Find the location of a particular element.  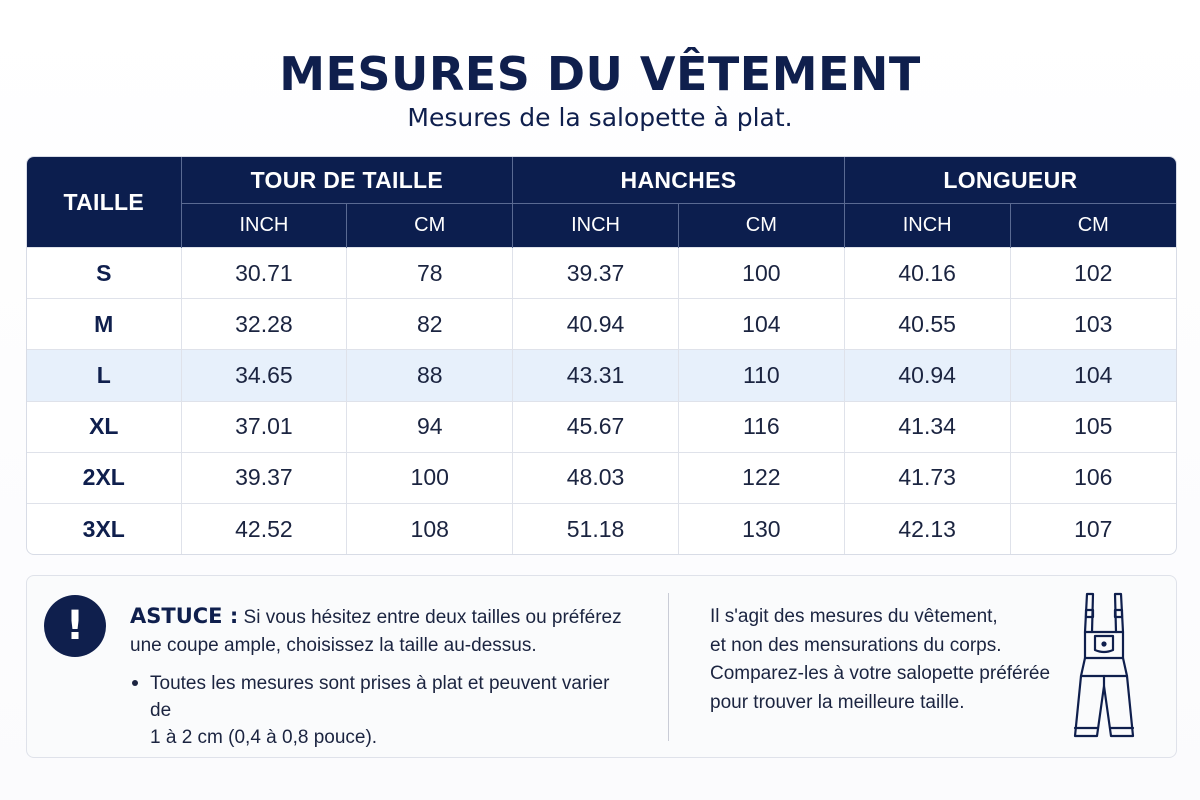

value-cell: 102 is located at coordinates (1092, 272).